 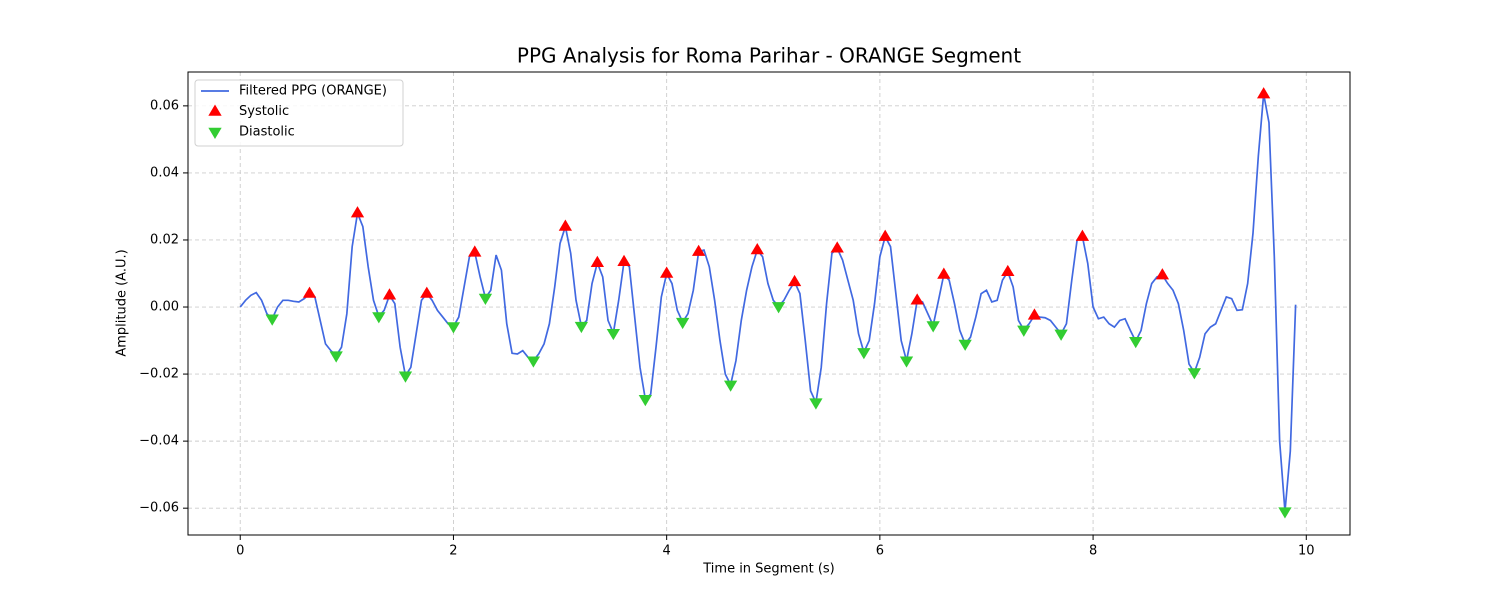 What do you see at coordinates (1093, 551) in the screenshot?
I see `x-tick-label: 8` at bounding box center [1093, 551].